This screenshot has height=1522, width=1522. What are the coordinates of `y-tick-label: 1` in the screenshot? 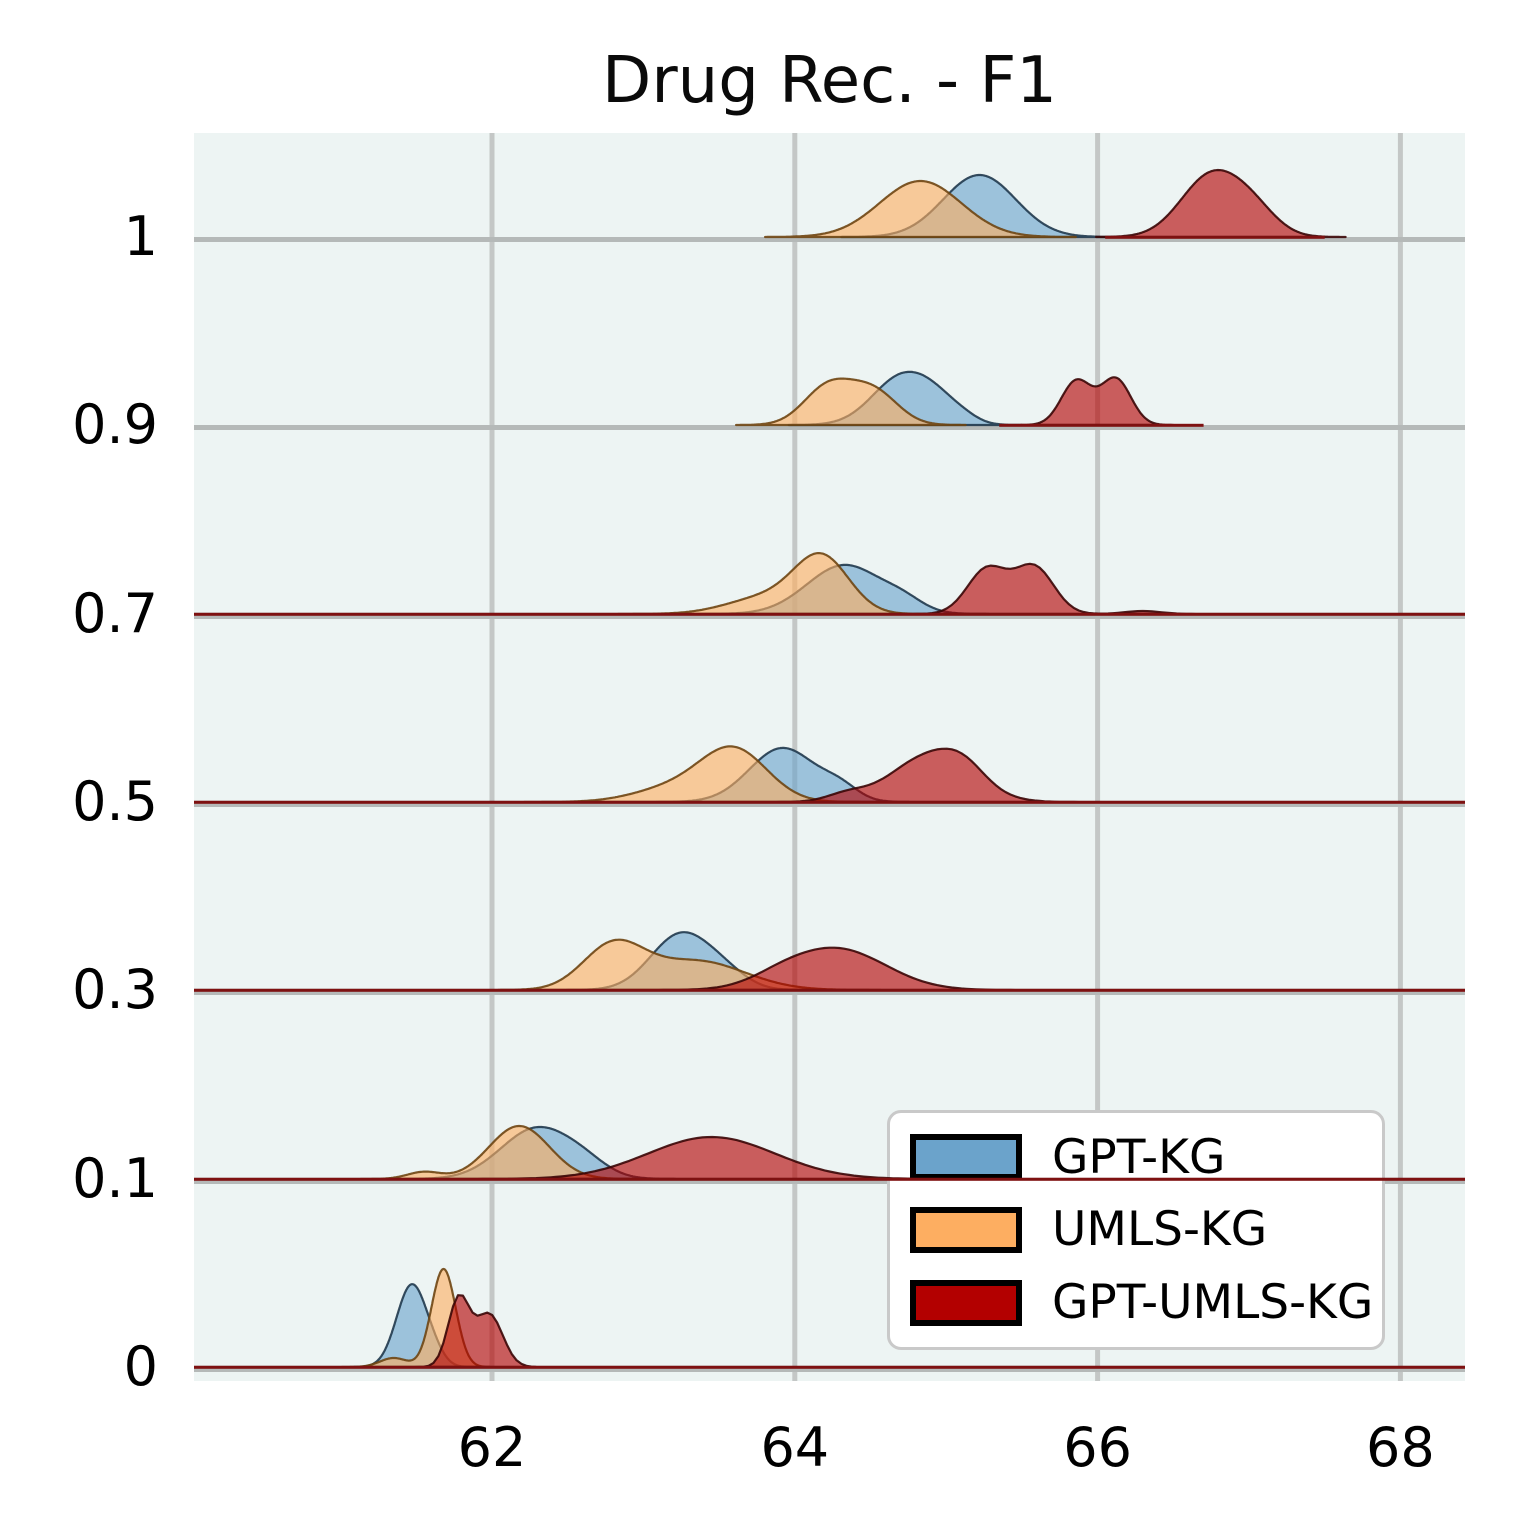 It's located at (140, 236).